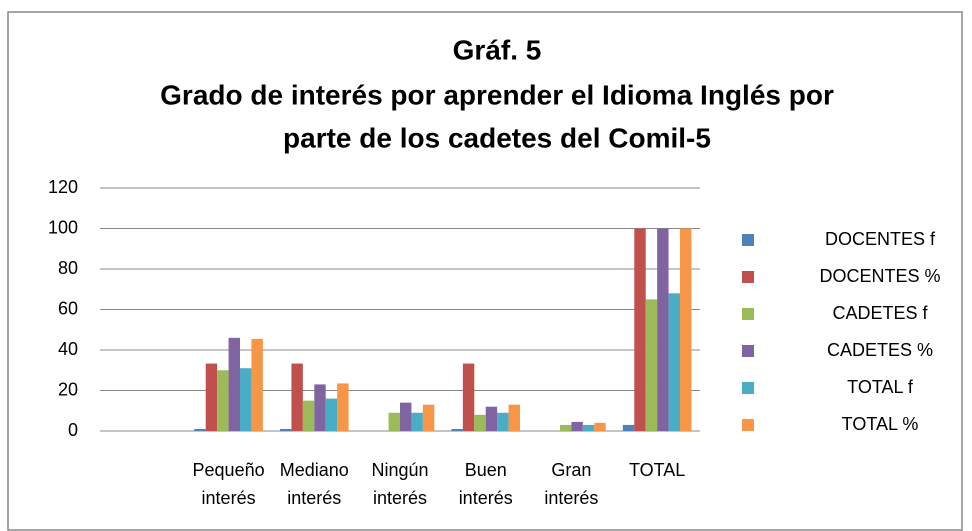 The image size is (972, 531). Describe the element at coordinates (68, 308) in the screenshot. I see `y-tick-label: 60` at that location.